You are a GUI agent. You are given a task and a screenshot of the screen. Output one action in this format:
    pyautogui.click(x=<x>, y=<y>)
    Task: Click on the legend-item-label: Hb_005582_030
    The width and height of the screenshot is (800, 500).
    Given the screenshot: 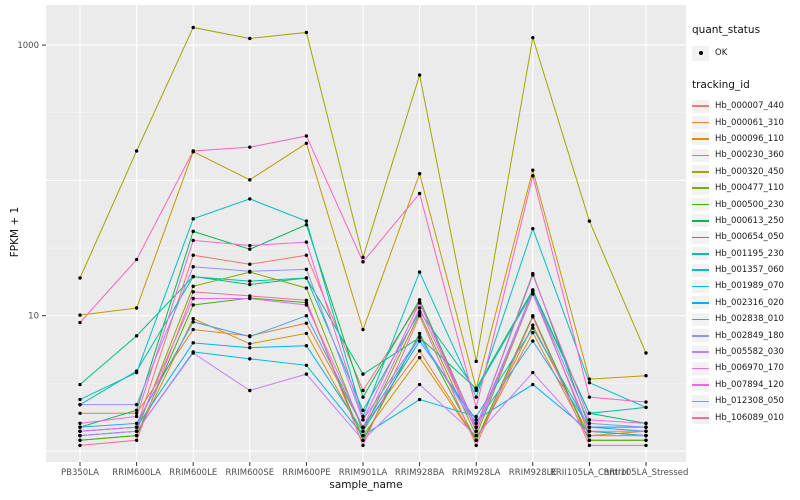 What is the action you would take?
    pyautogui.click(x=749, y=352)
    